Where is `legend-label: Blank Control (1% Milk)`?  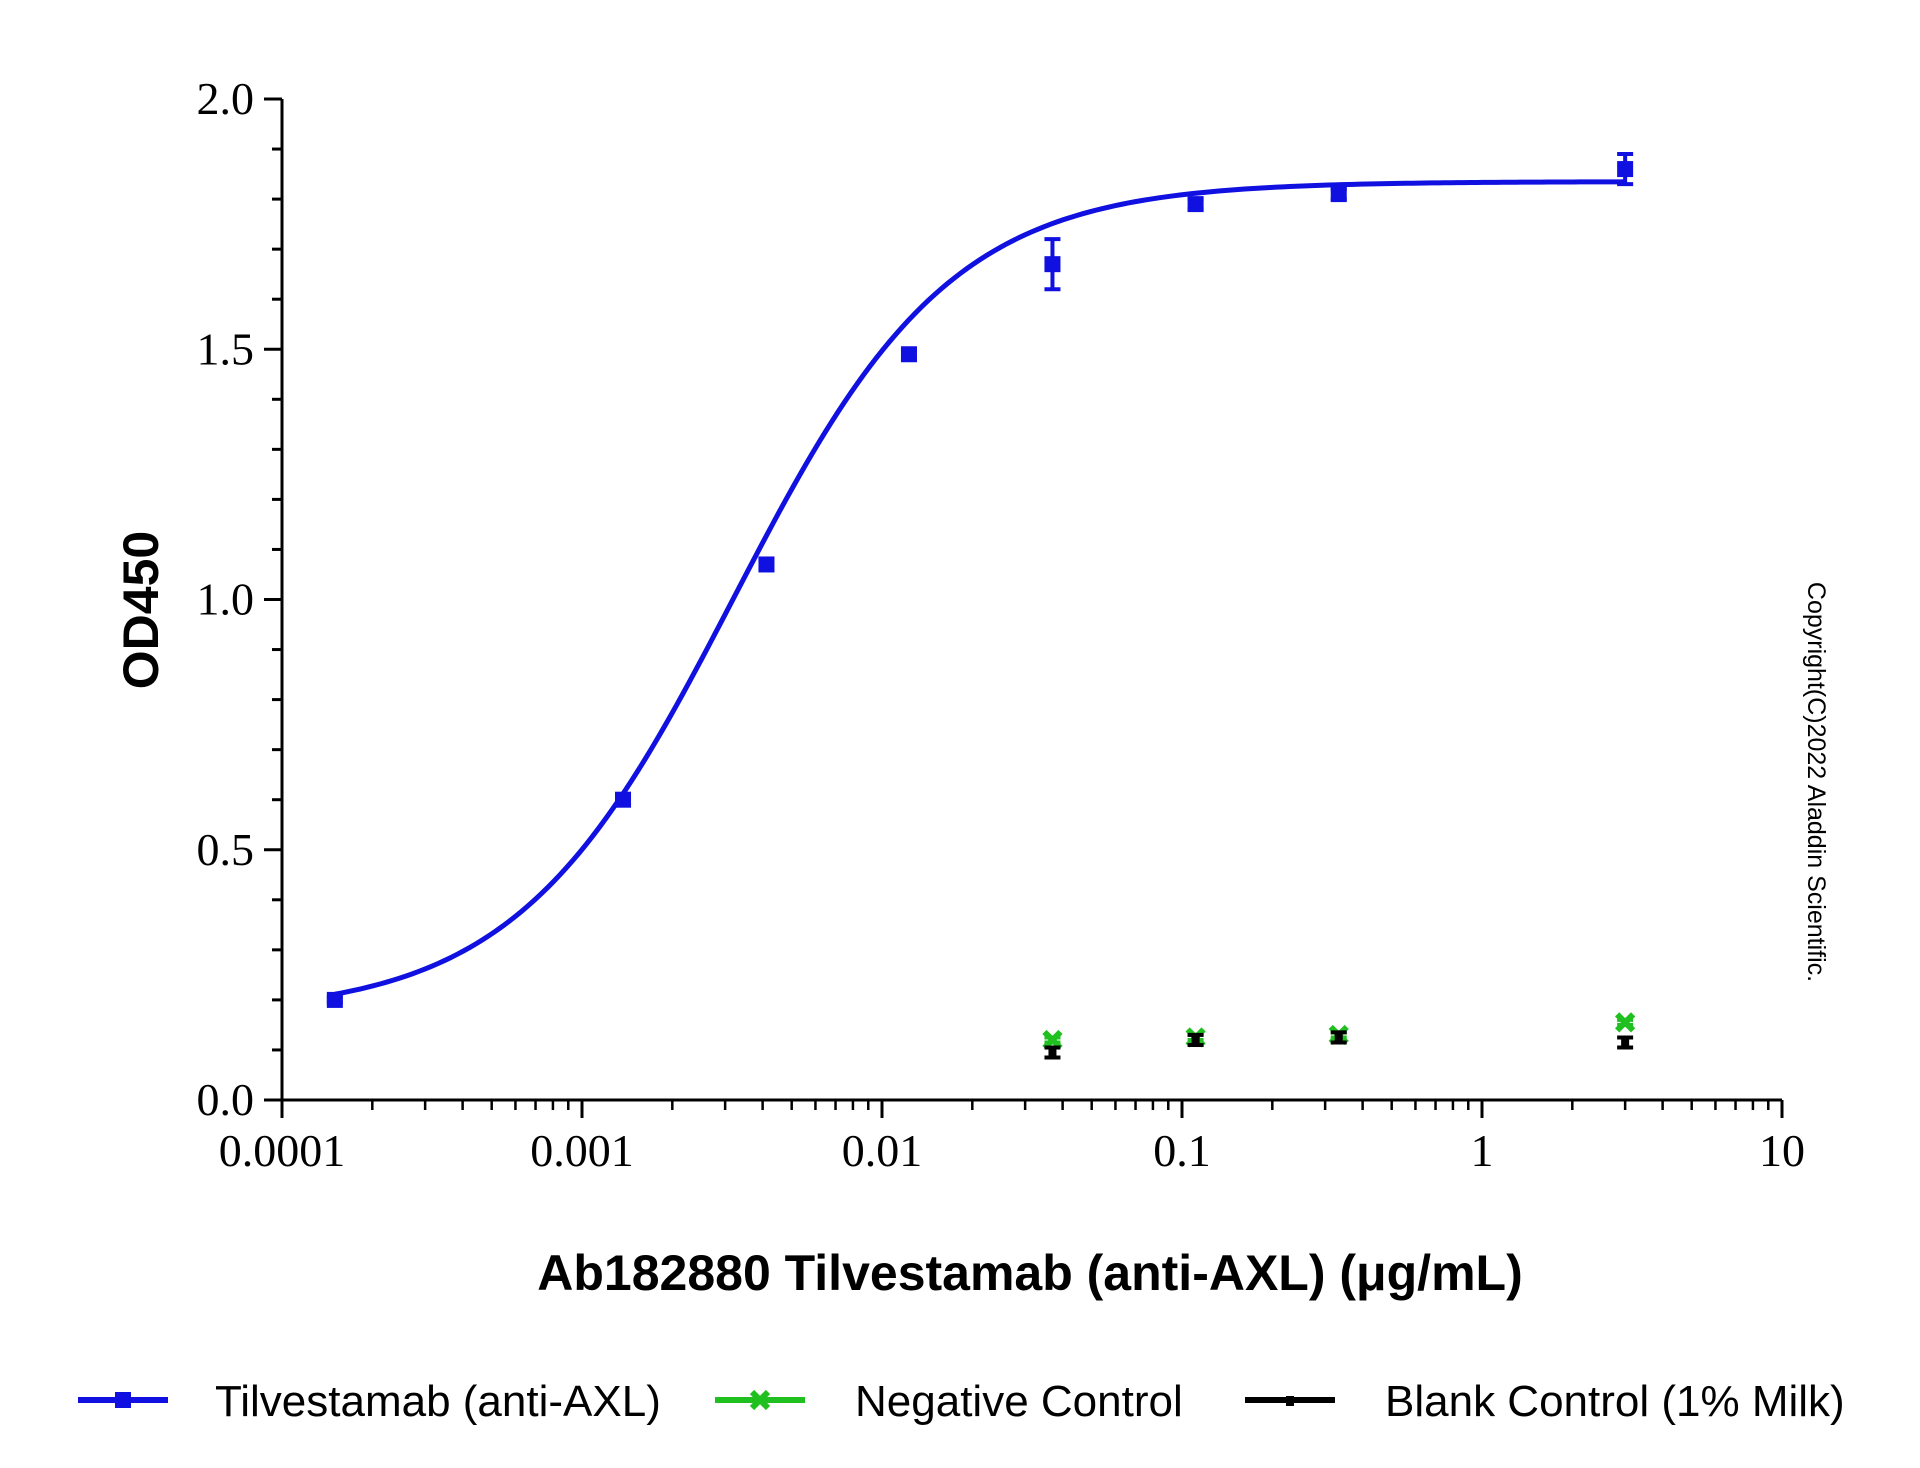
legend-label: Blank Control (1% Milk) is located at coordinates (1615, 1401).